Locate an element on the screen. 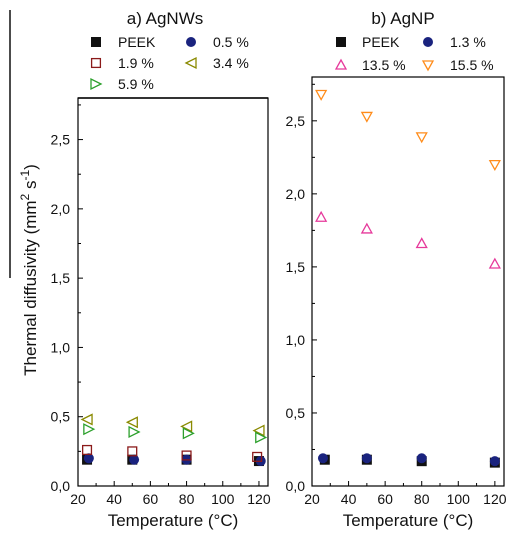 This screenshot has width=514, height=539. legend-item: 1.9 % is located at coordinates (122, 63).